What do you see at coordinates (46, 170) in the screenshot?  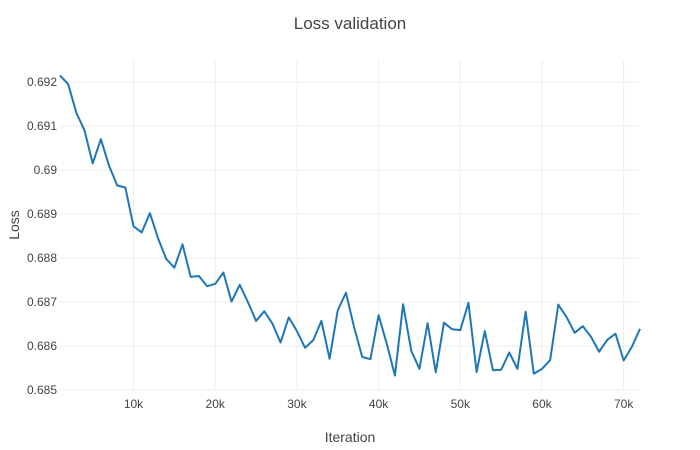 I see `y-tick-label: 0.69` at bounding box center [46, 170].